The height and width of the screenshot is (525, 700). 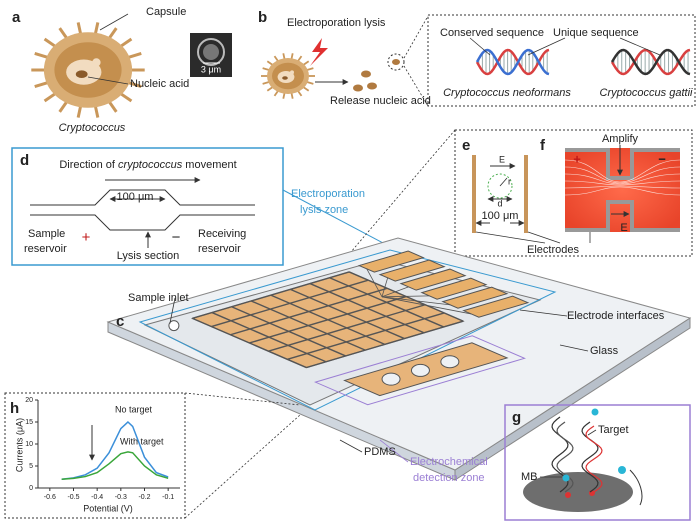 What do you see at coordinates (509, 181) in the screenshot?
I see `label: r` at bounding box center [509, 181].